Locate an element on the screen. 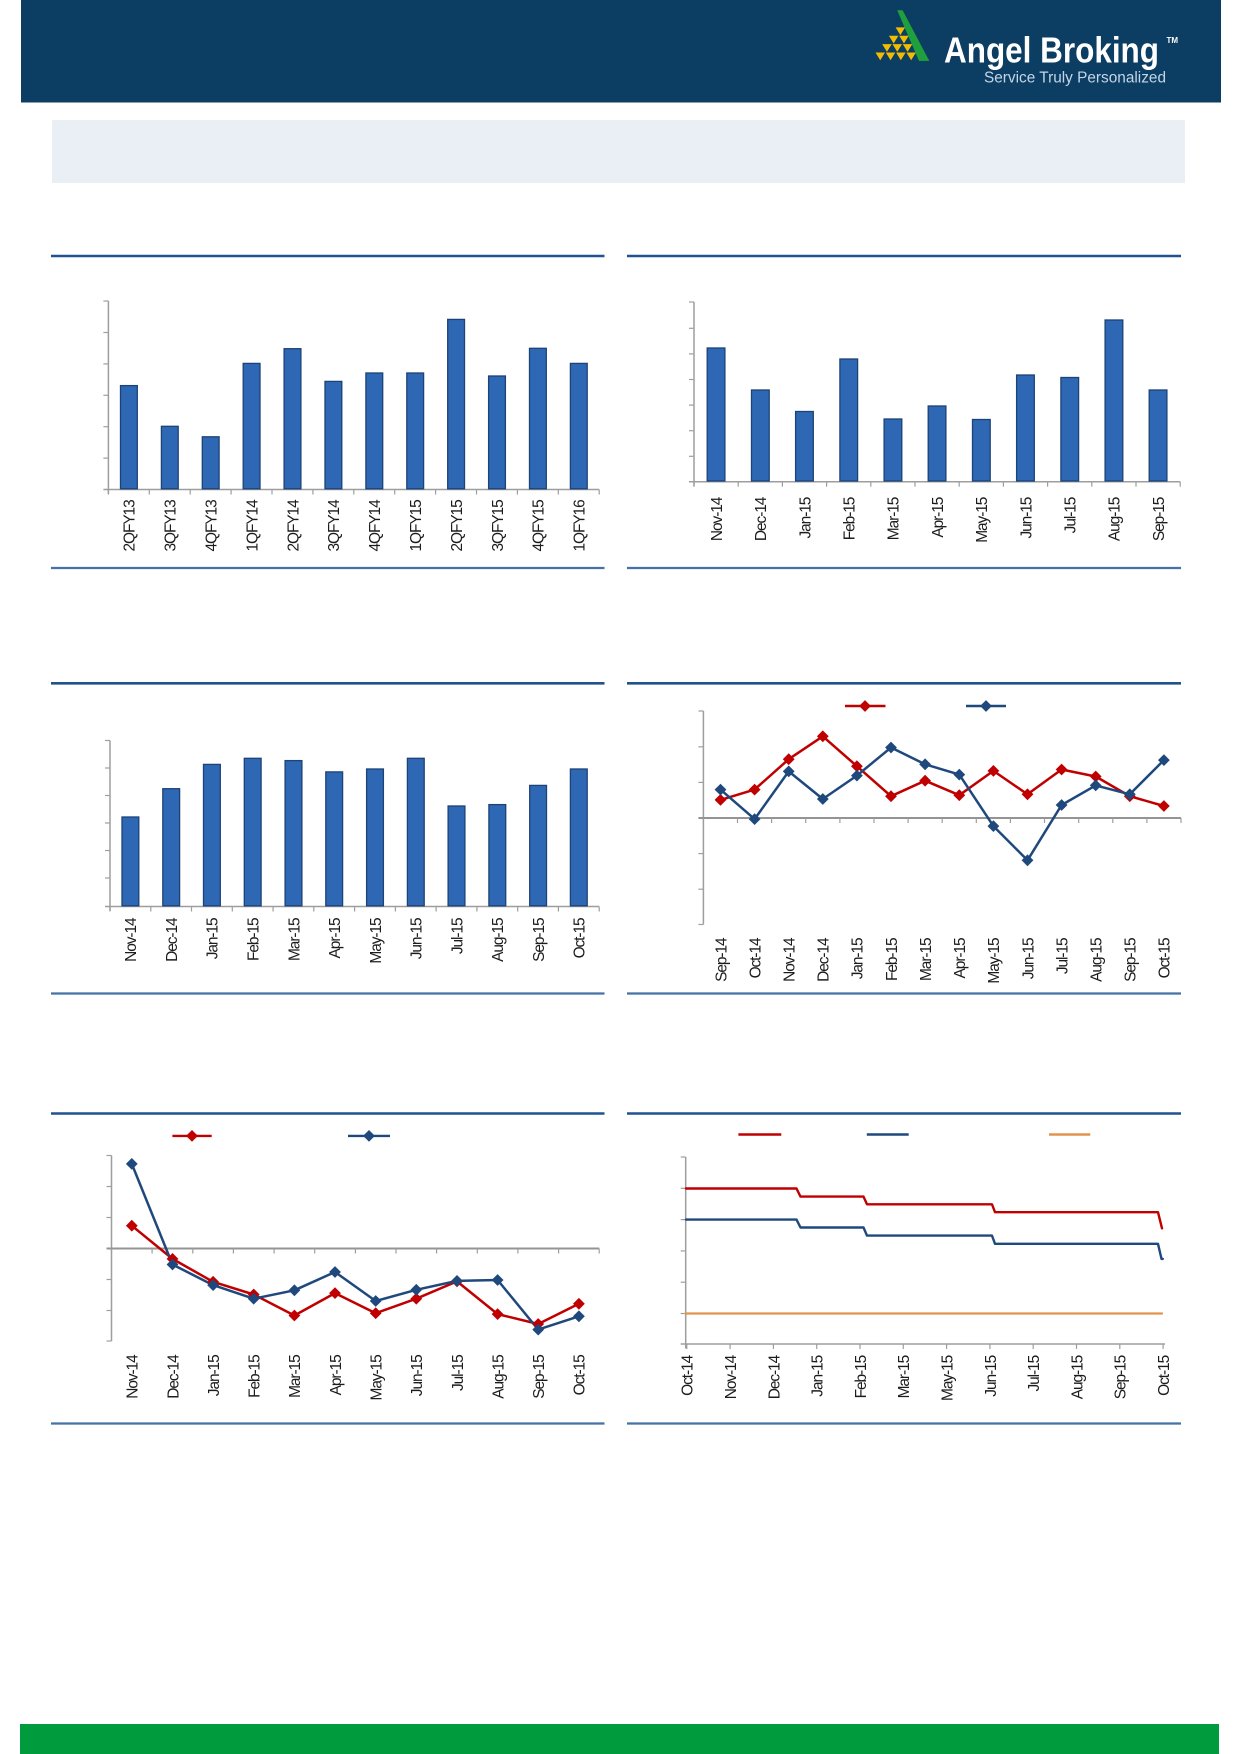  svg-text: 4QFY15 is located at coordinates (539, 526).